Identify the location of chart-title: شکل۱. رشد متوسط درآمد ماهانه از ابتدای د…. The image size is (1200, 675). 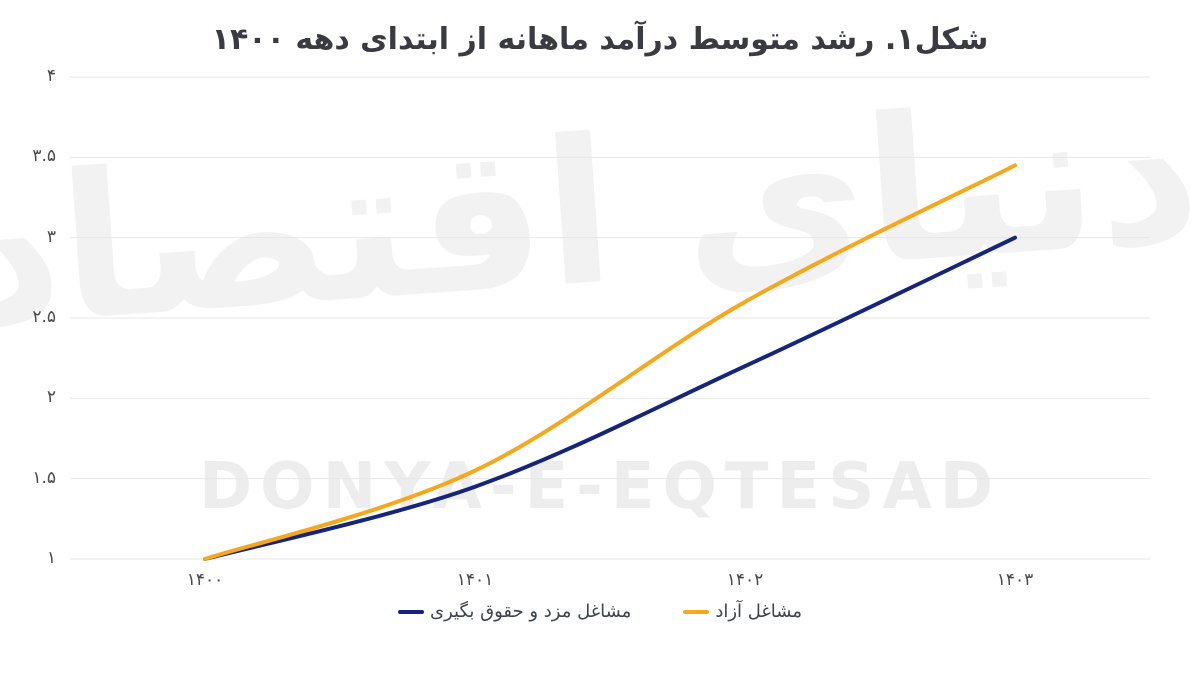
(600, 39).